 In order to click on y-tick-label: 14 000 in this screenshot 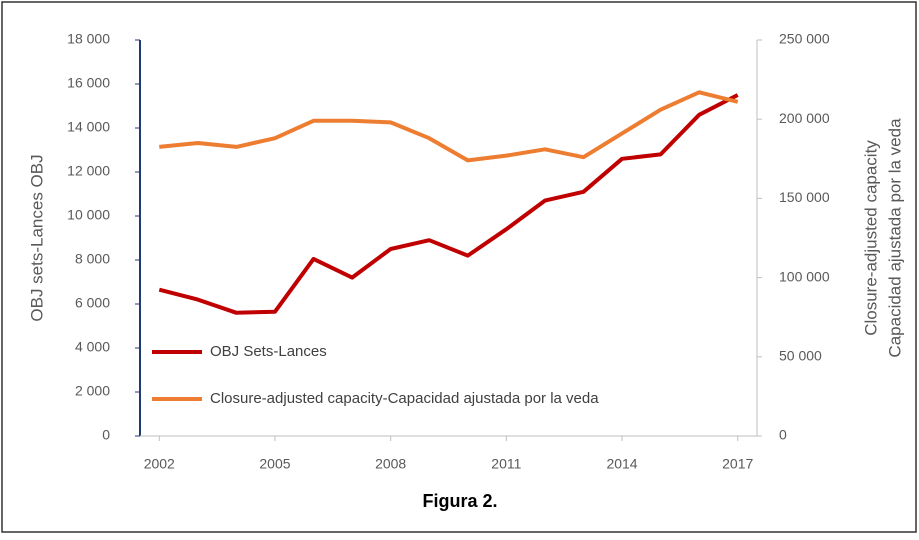, I will do `click(88, 127)`.